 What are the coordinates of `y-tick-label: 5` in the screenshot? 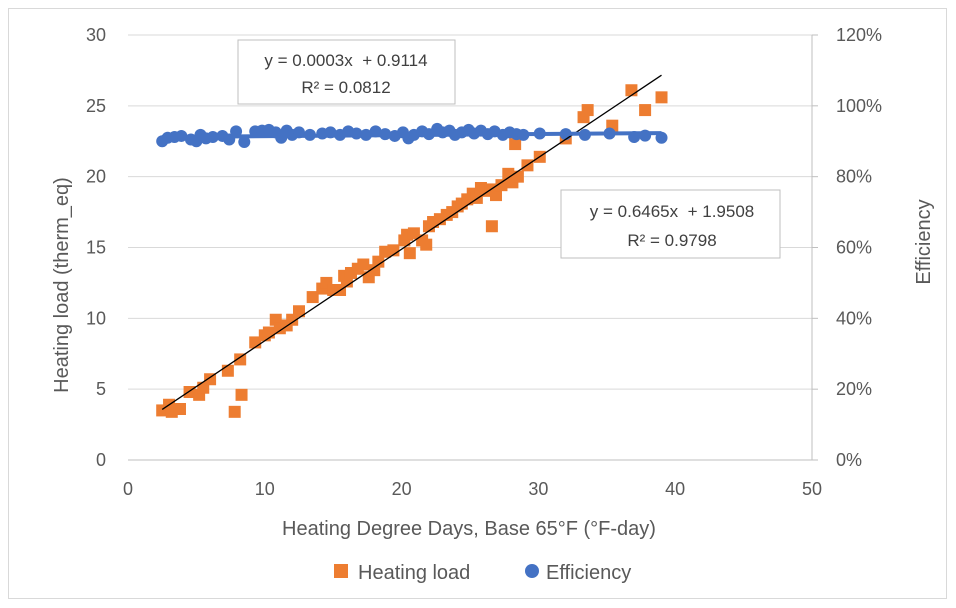 It's located at (101, 389).